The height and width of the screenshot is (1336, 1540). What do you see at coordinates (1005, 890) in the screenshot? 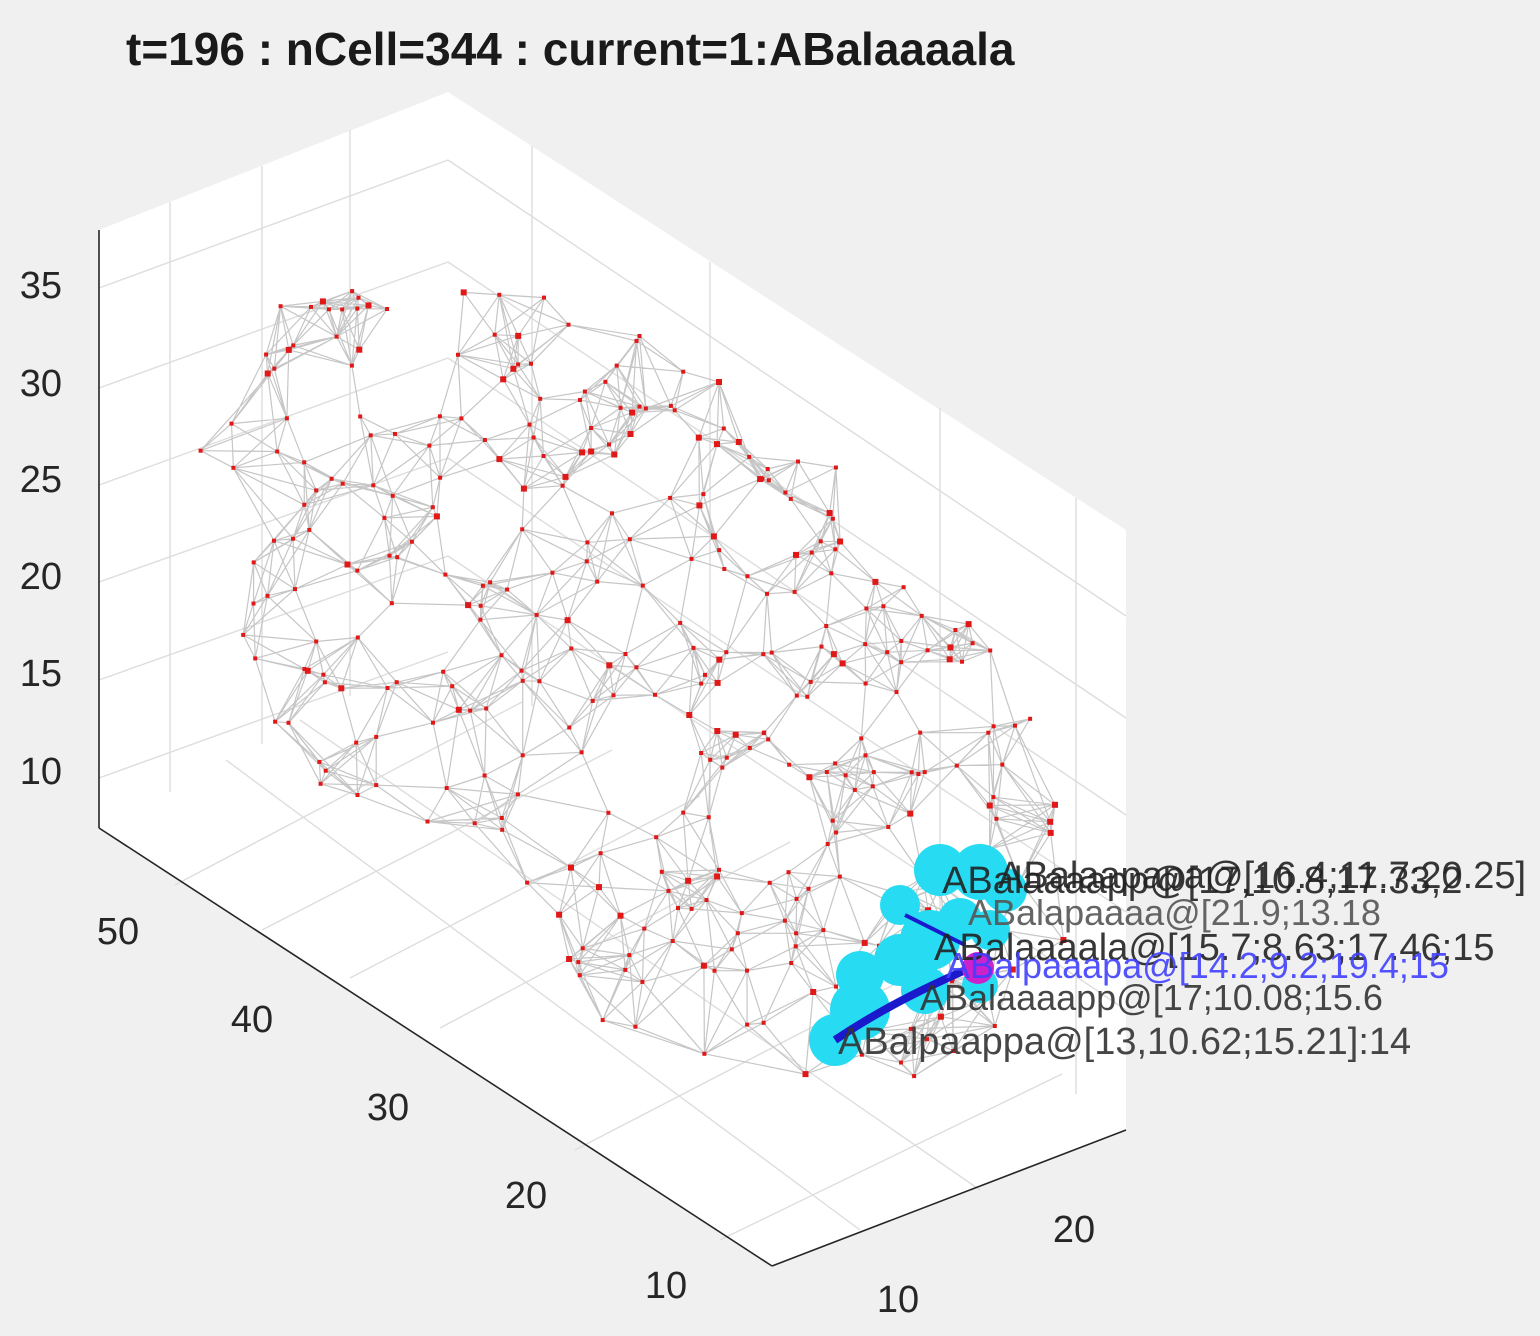
I see `neighbor-marker` at bounding box center [1005, 890].